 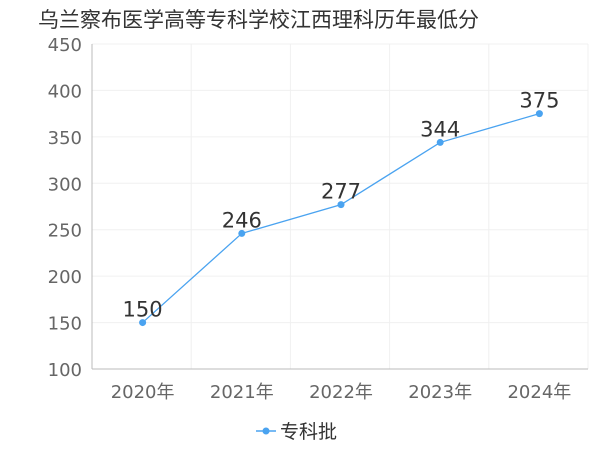 What do you see at coordinates (440, 129) in the screenshot?
I see `data-label: 344` at bounding box center [440, 129].